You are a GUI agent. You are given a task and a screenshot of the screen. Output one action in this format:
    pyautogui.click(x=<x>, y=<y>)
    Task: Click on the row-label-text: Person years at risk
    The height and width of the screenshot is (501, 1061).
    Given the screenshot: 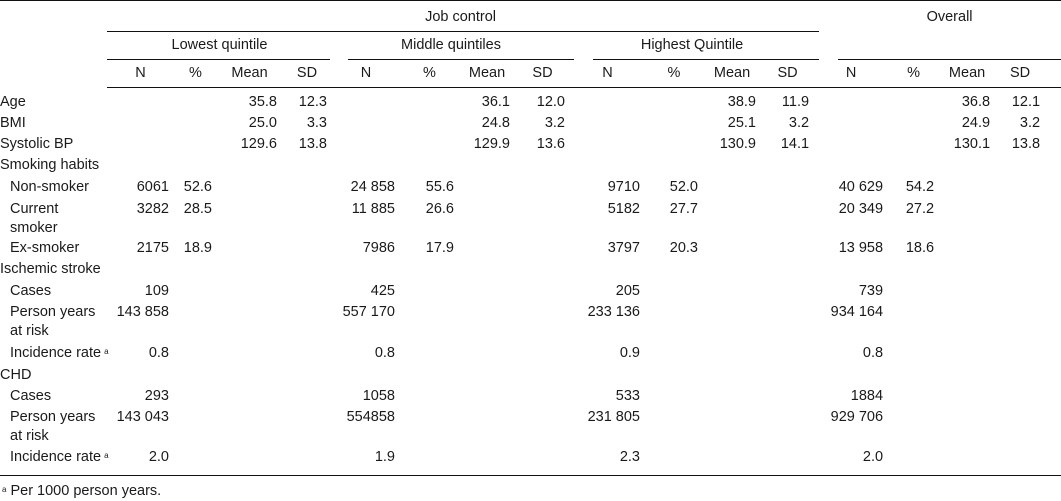 What is the action you would take?
    pyautogui.click(x=53, y=426)
    